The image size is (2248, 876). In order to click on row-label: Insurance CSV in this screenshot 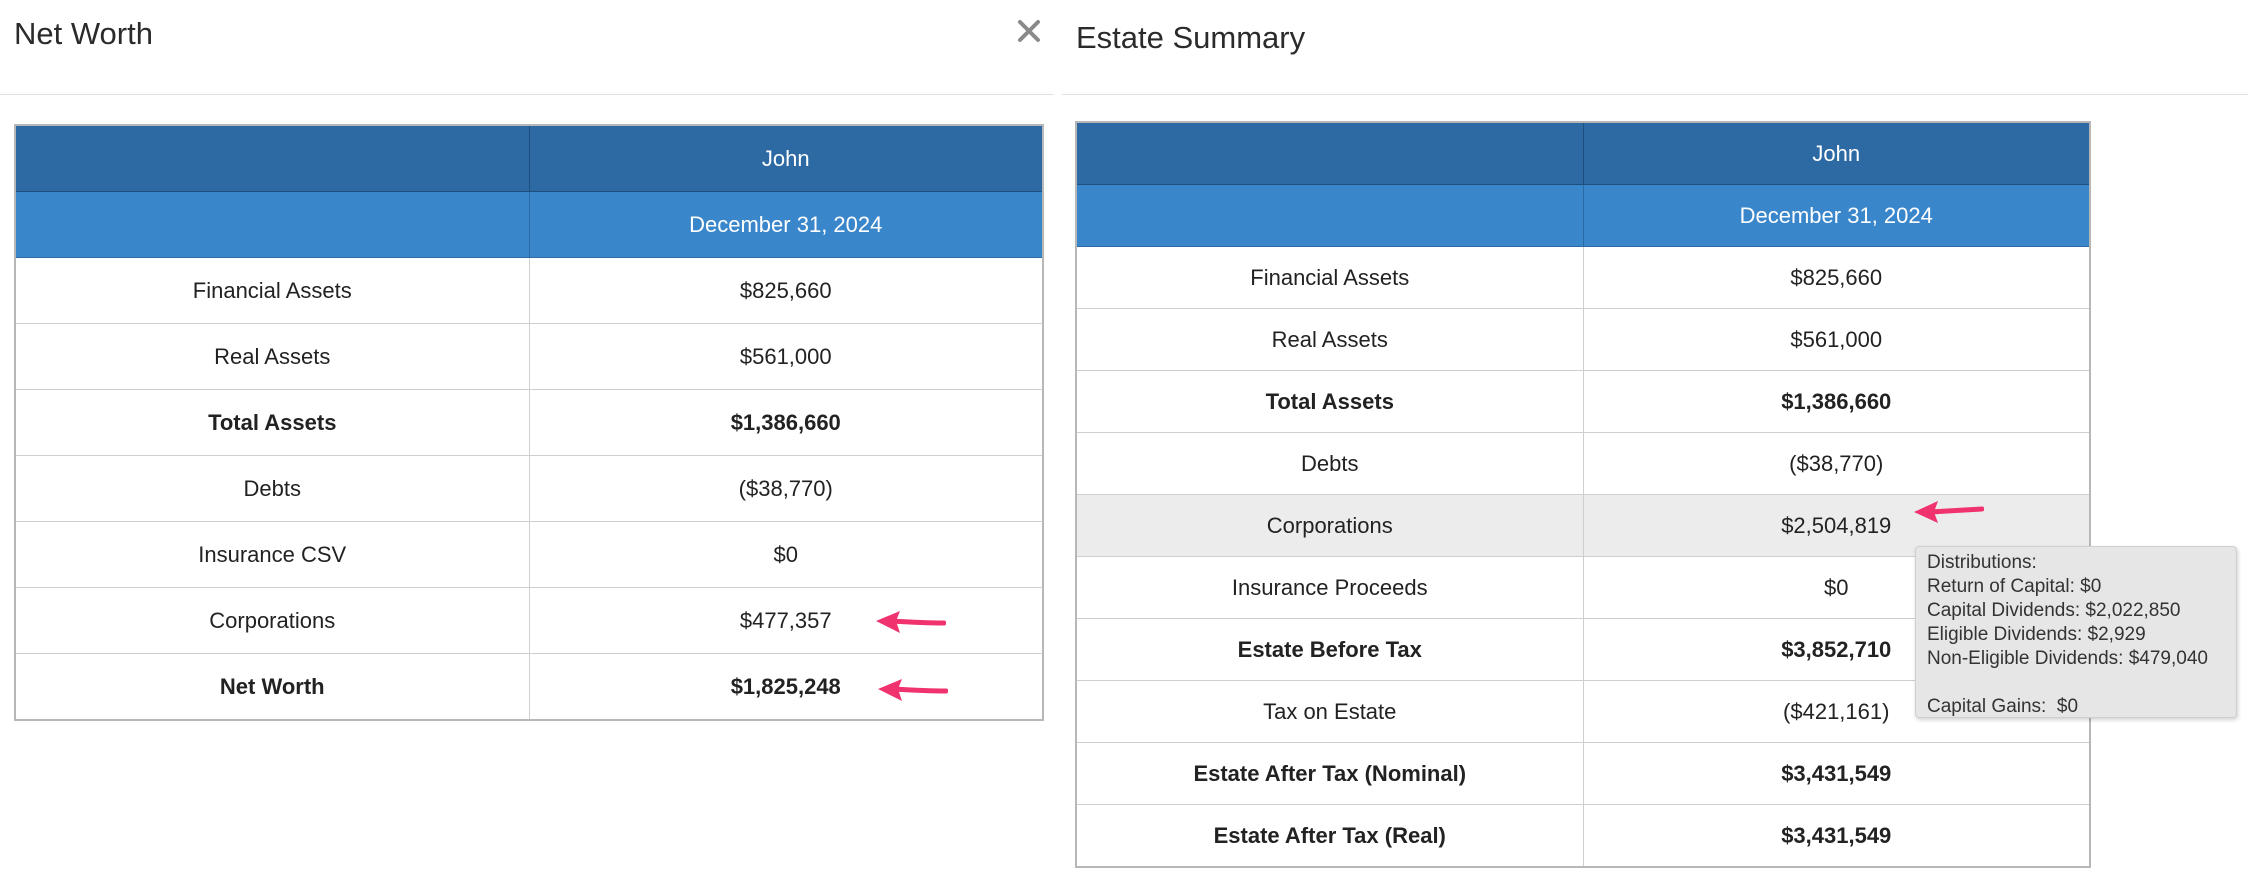, I will do `click(272, 554)`.